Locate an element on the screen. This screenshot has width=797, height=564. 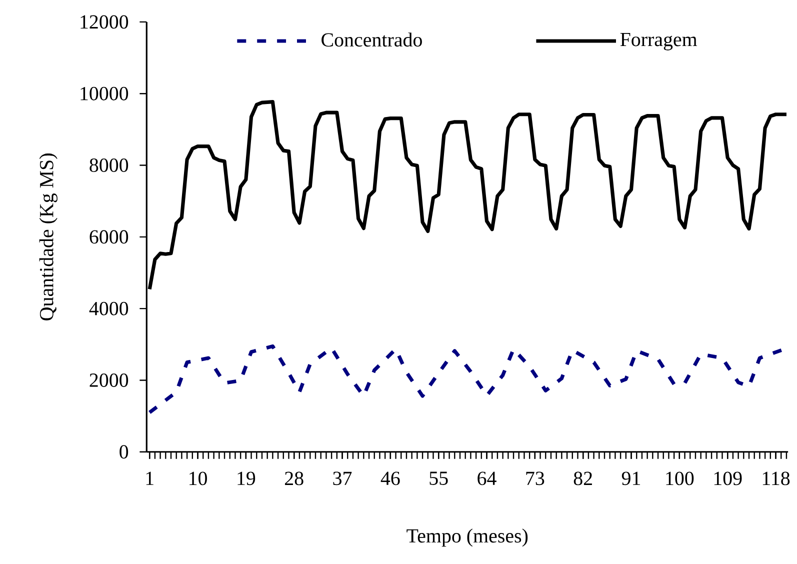
y-tick-label: 0 is located at coordinates (124, 452).